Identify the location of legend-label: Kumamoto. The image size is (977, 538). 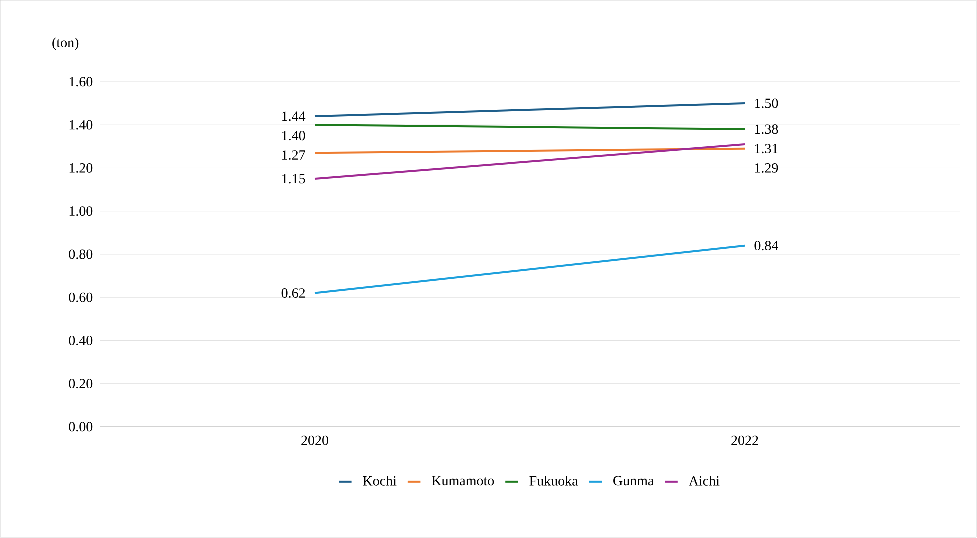
(463, 481).